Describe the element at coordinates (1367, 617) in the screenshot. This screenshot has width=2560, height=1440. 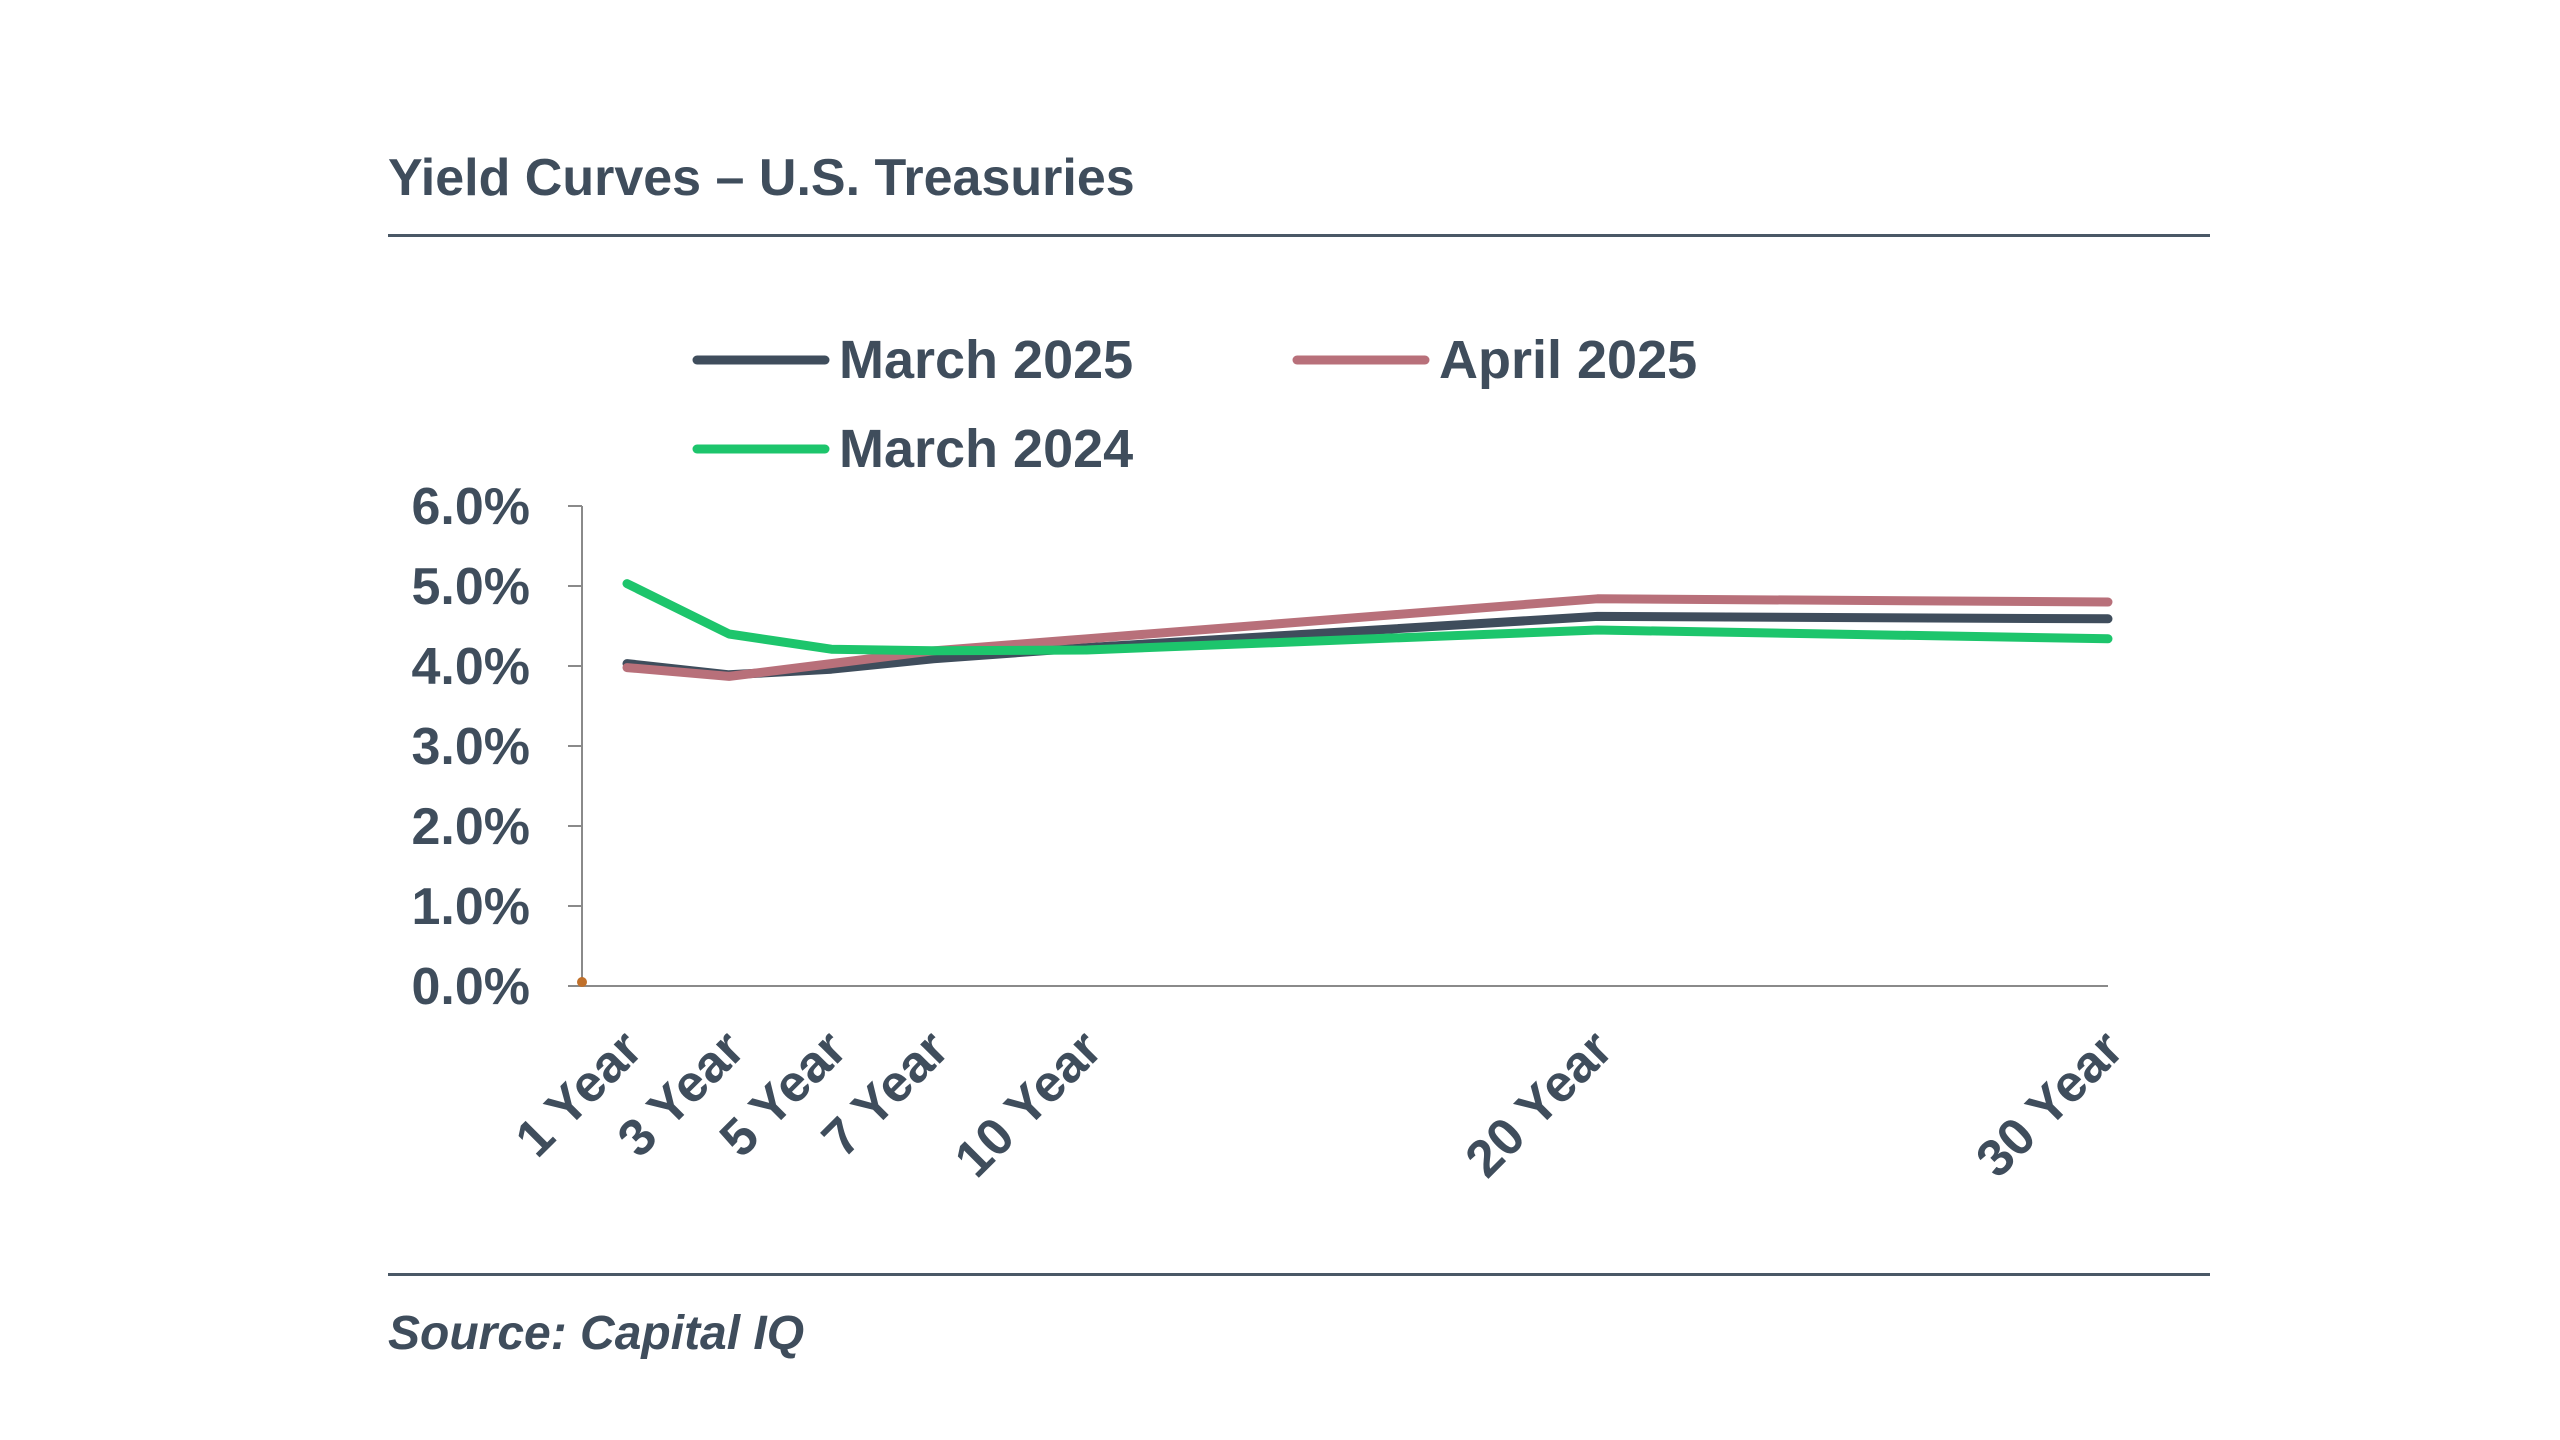
I see `series-line` at that location.